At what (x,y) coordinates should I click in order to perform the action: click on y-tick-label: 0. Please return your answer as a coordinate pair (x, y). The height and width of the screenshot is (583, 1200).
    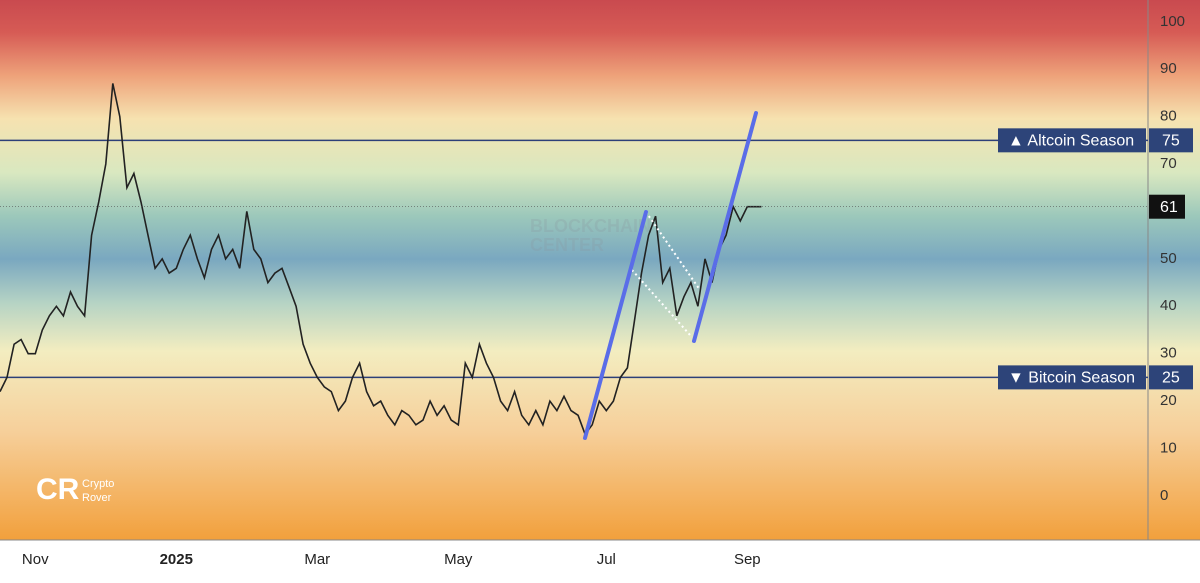
    Looking at the image, I should click on (1164, 495).